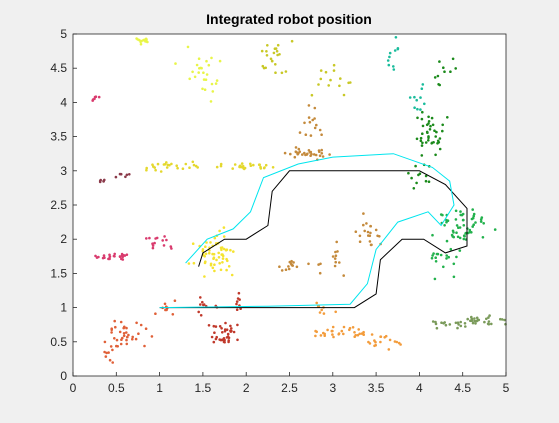 The width and height of the screenshot is (559, 423). Describe the element at coordinates (58, 205) in the screenshot. I see `y-tick-label: 2.5` at that location.